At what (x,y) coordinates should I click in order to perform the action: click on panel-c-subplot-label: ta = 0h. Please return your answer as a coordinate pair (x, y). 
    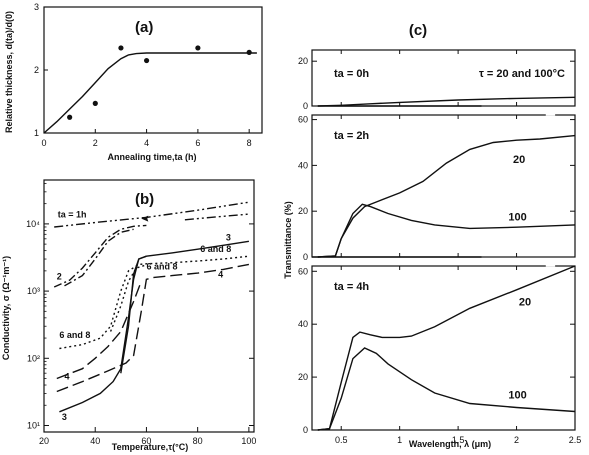
    Looking at the image, I should click on (351, 74).